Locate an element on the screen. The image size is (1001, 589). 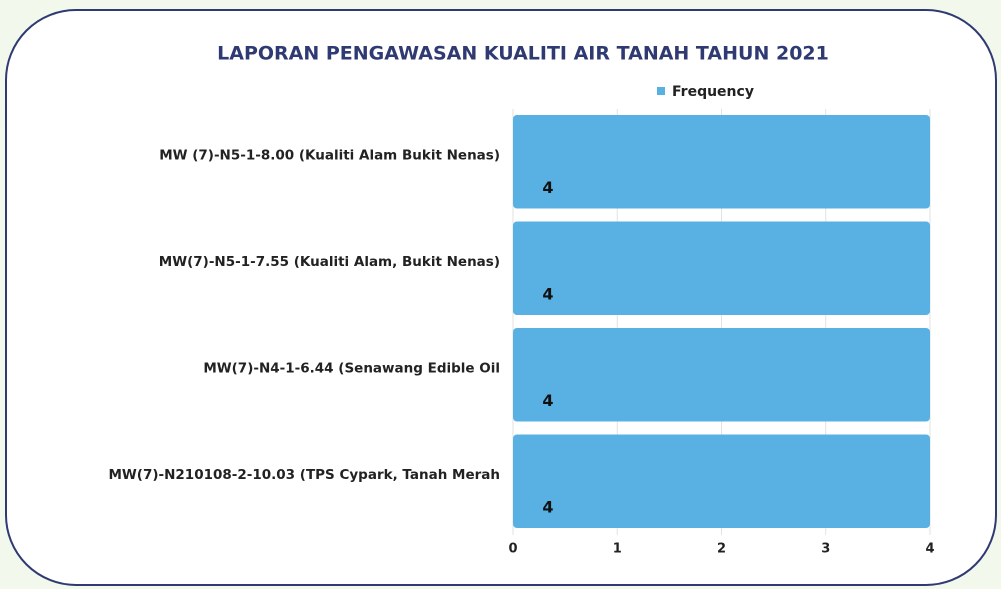
x-tick-label: 0 is located at coordinates (512, 549).